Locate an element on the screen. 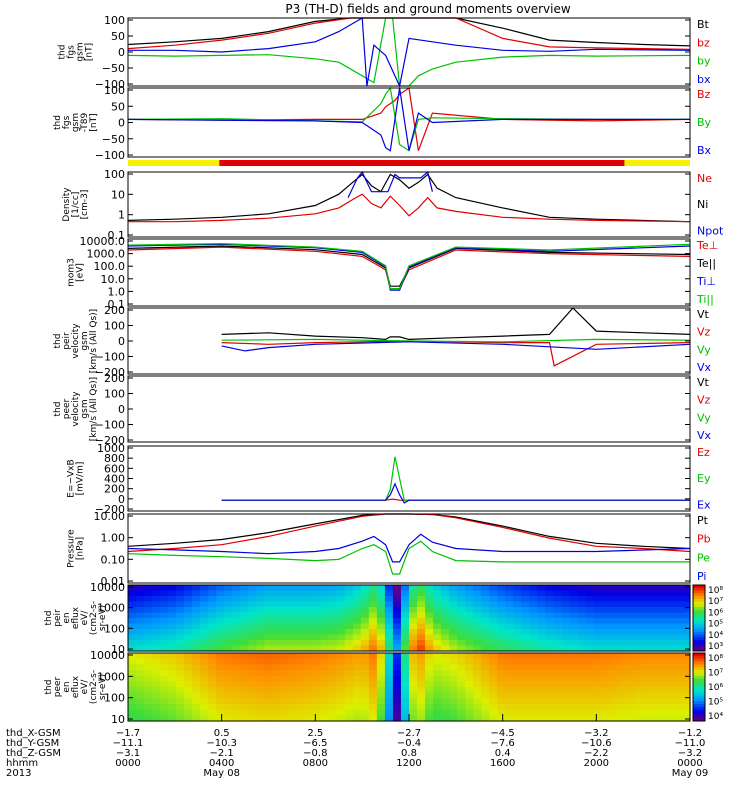  series-Pe is located at coordinates (408, 557).